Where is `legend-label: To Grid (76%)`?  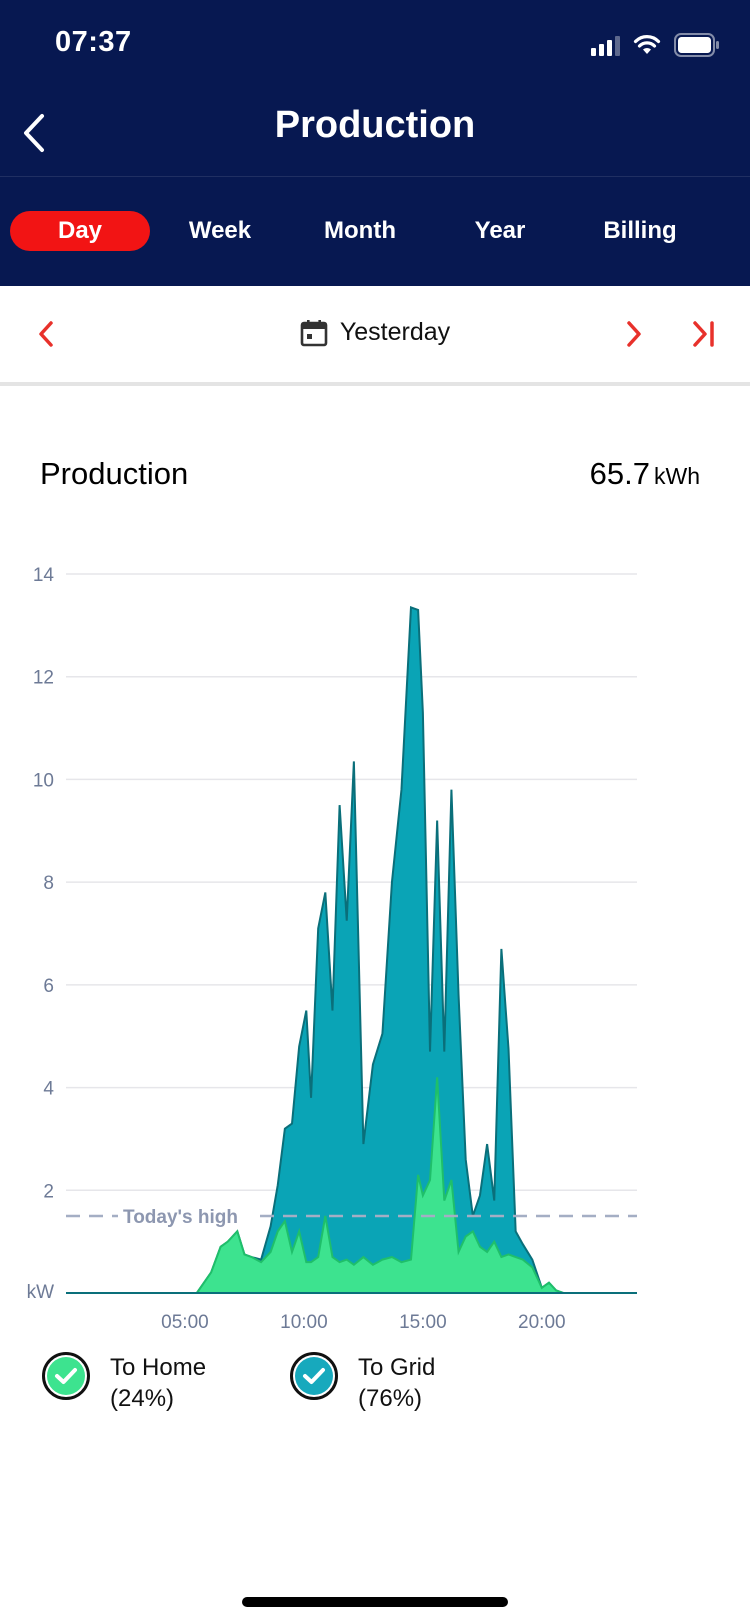
legend-label: To Grid (76%) is located at coordinates (396, 1383).